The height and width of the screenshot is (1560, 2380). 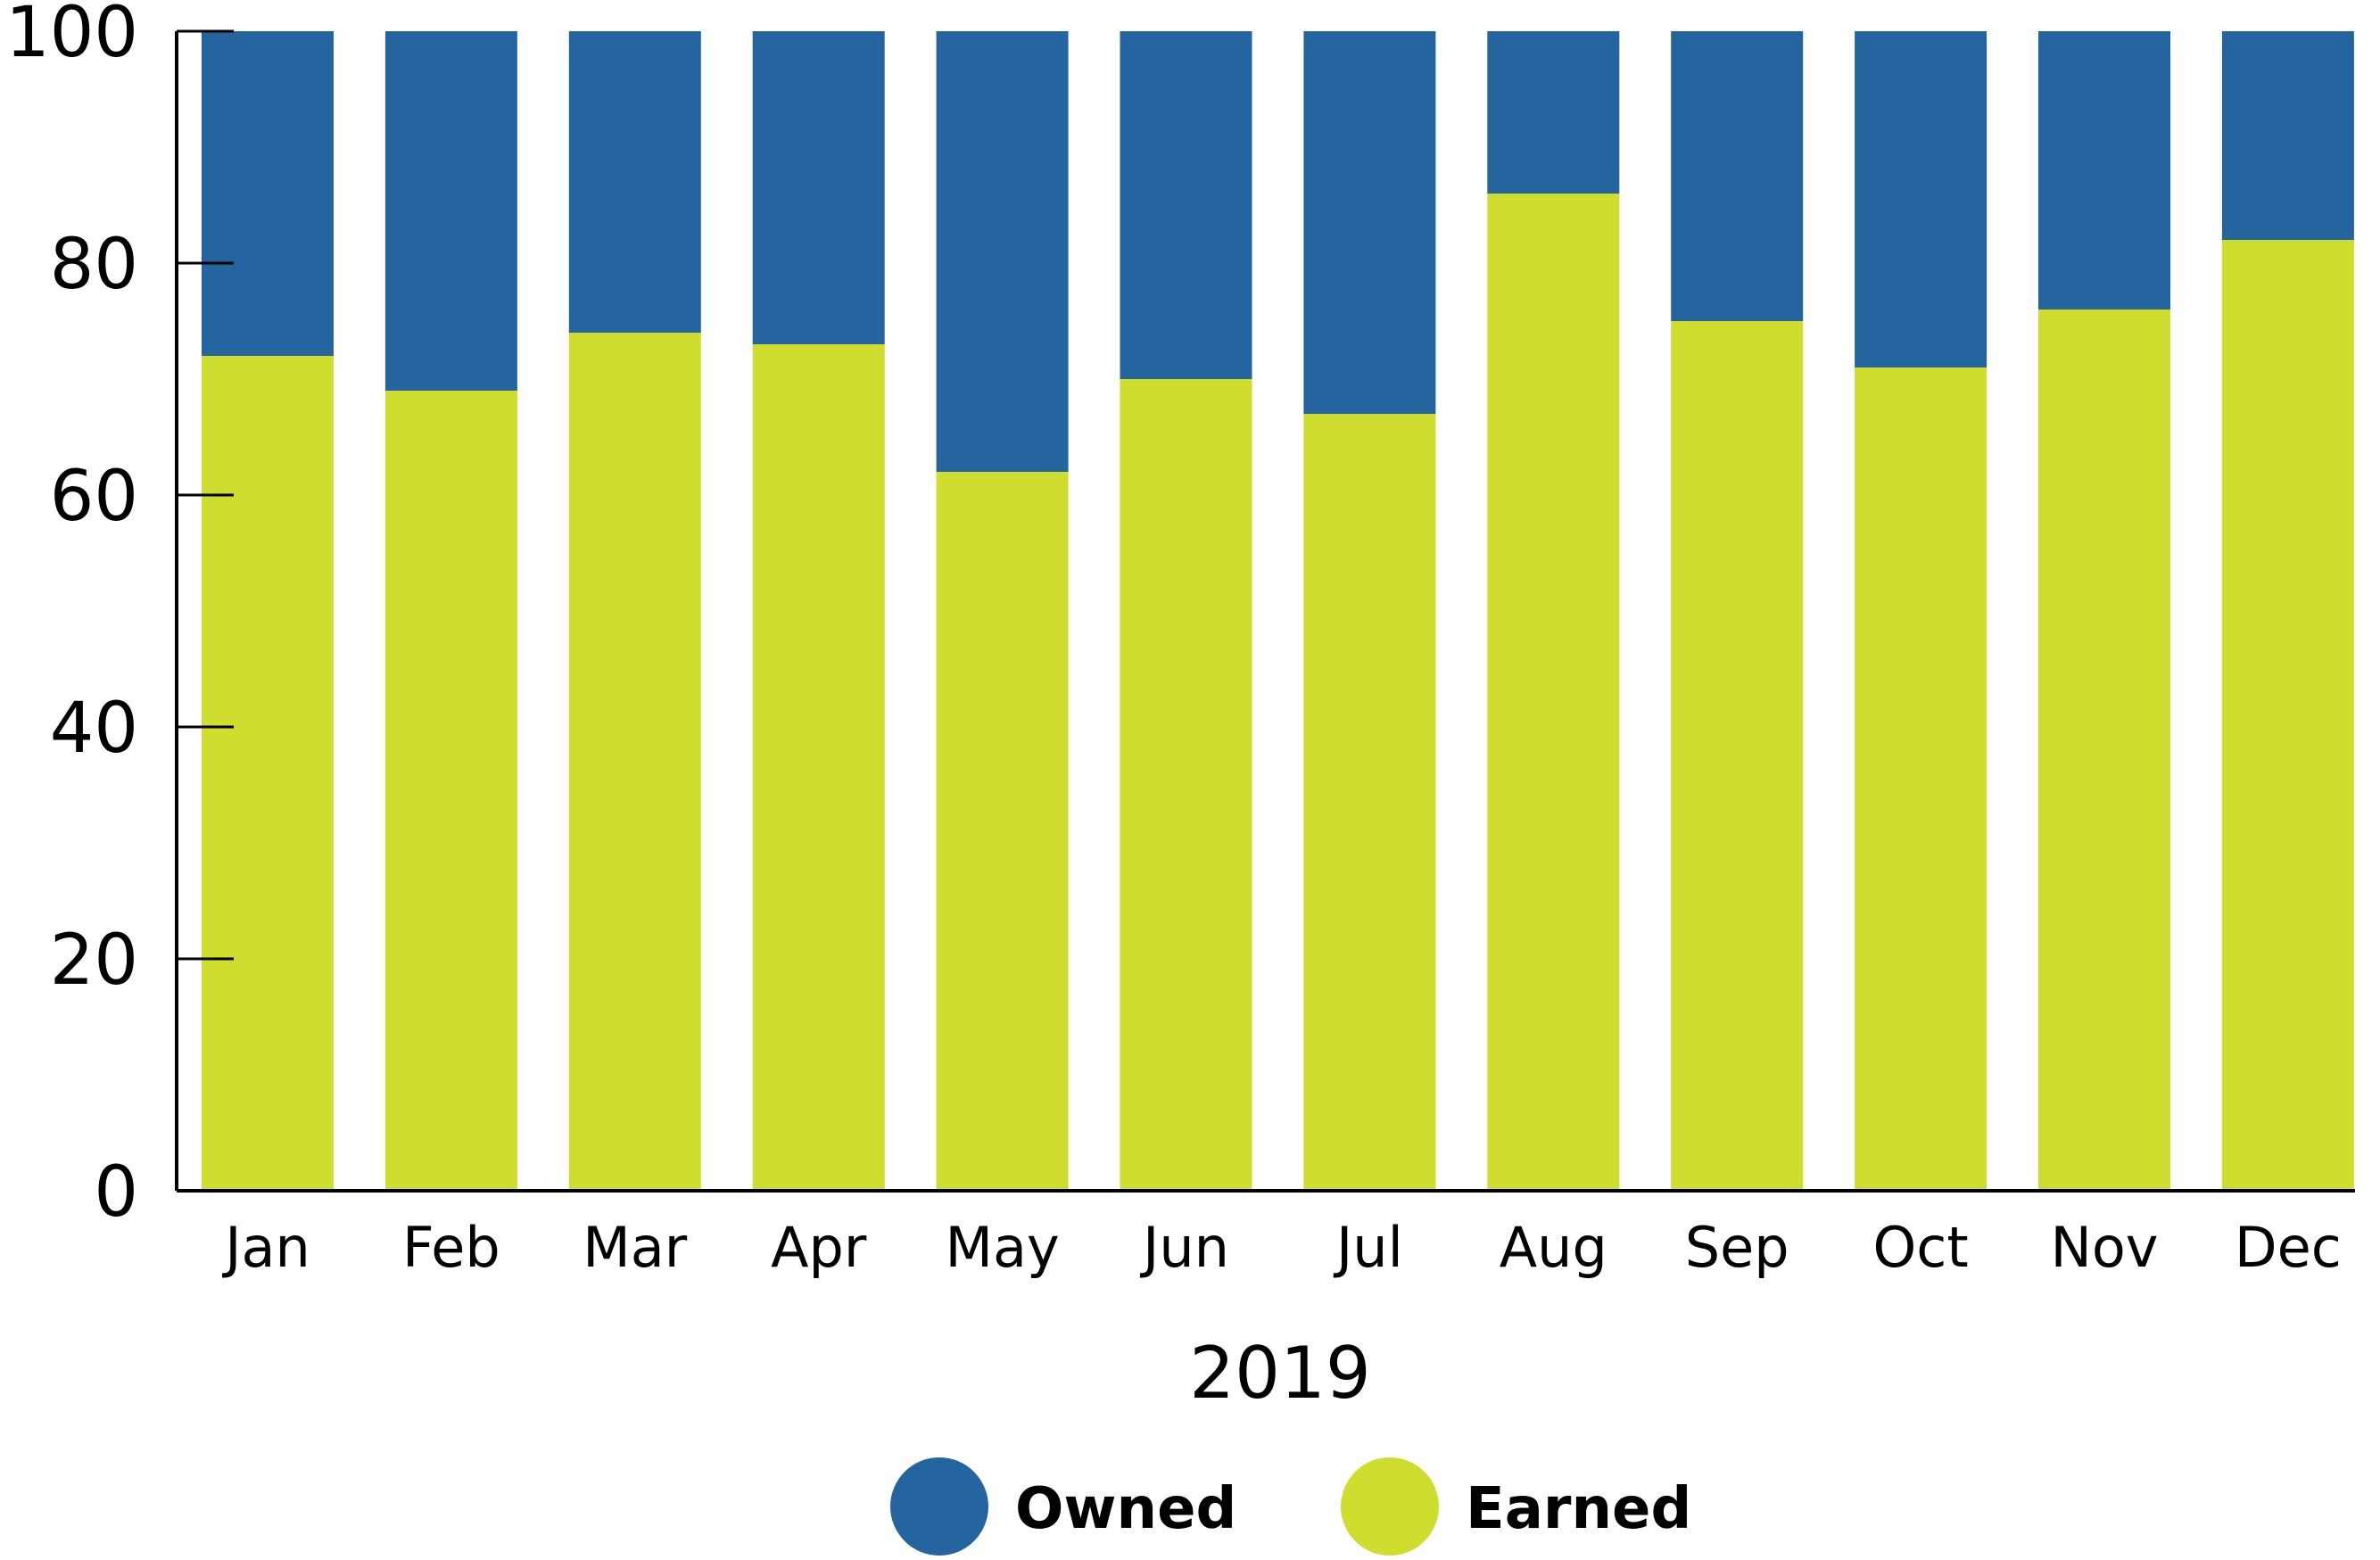 What do you see at coordinates (635, 1247) in the screenshot?
I see `x-tick-label-mar: Mar` at bounding box center [635, 1247].